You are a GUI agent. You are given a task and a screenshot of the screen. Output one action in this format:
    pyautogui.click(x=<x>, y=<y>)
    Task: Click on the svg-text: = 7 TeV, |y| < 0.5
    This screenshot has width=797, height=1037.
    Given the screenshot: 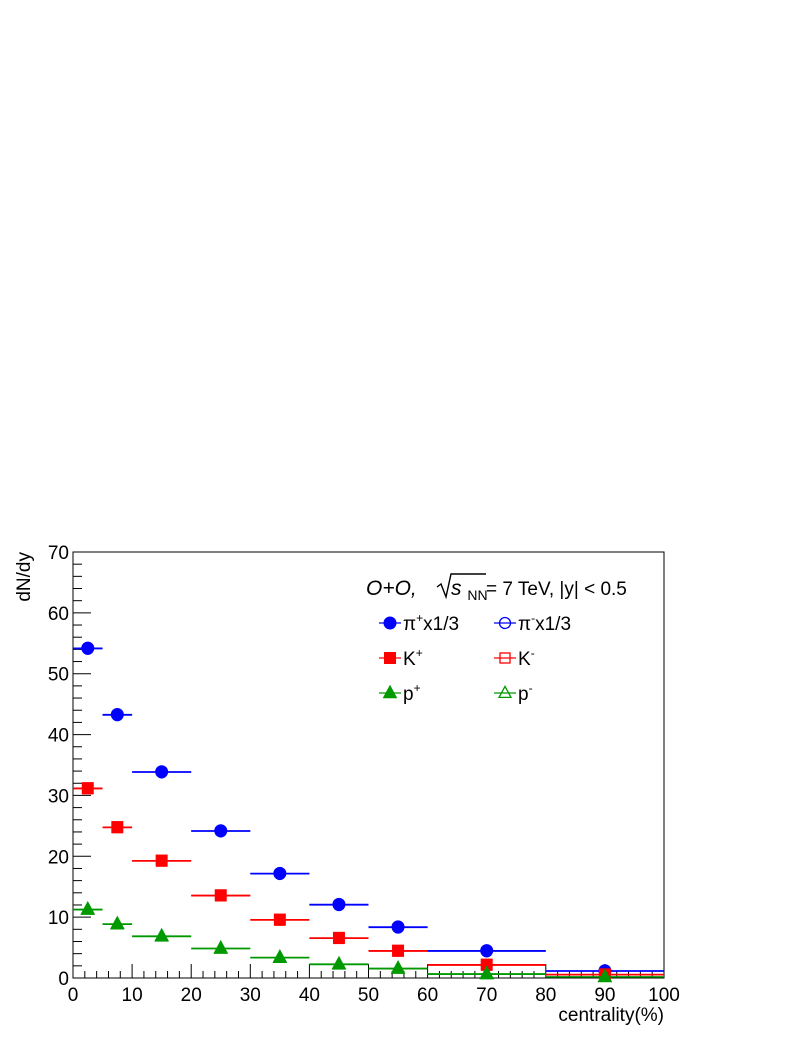 What is the action you would take?
    pyautogui.click(x=556, y=589)
    